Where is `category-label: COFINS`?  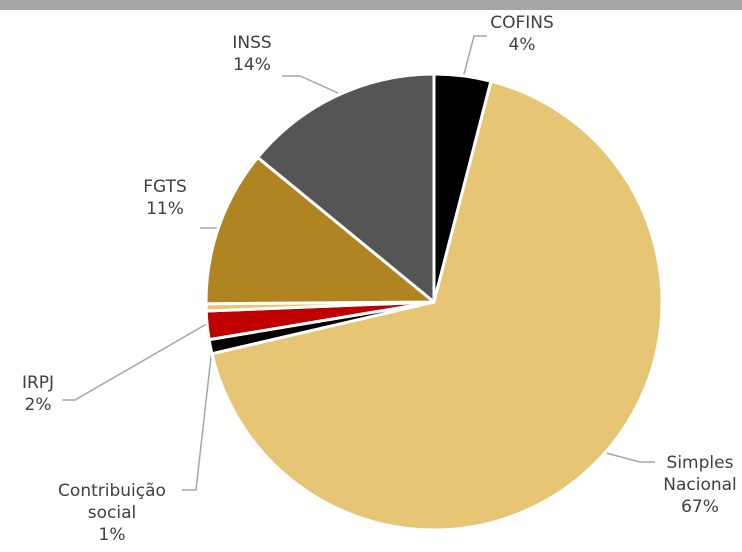 category-label: COFINS is located at coordinates (522, 23).